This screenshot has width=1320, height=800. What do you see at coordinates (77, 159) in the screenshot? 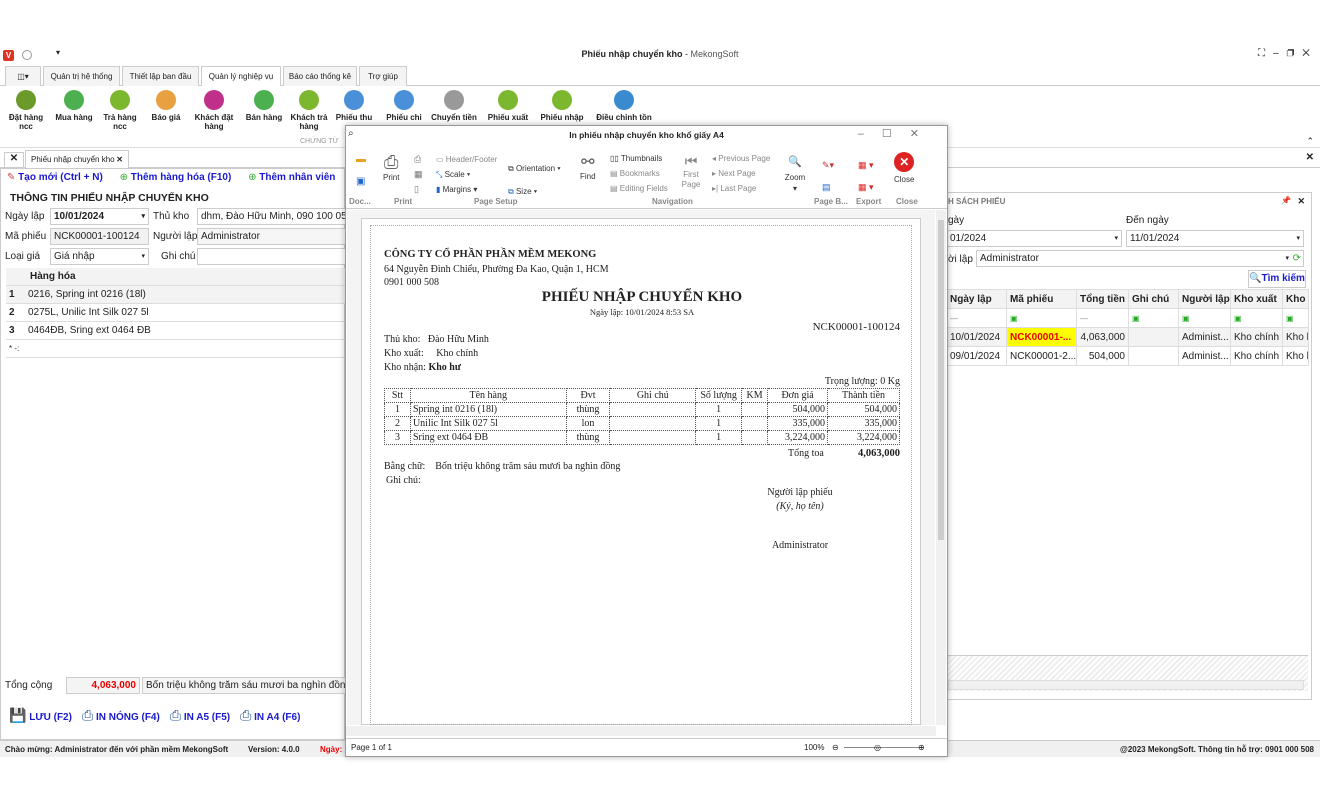
I see `doc-tab-phieu-nhap: Phiếu nhập chuyển kho ✕` at bounding box center [77, 159].